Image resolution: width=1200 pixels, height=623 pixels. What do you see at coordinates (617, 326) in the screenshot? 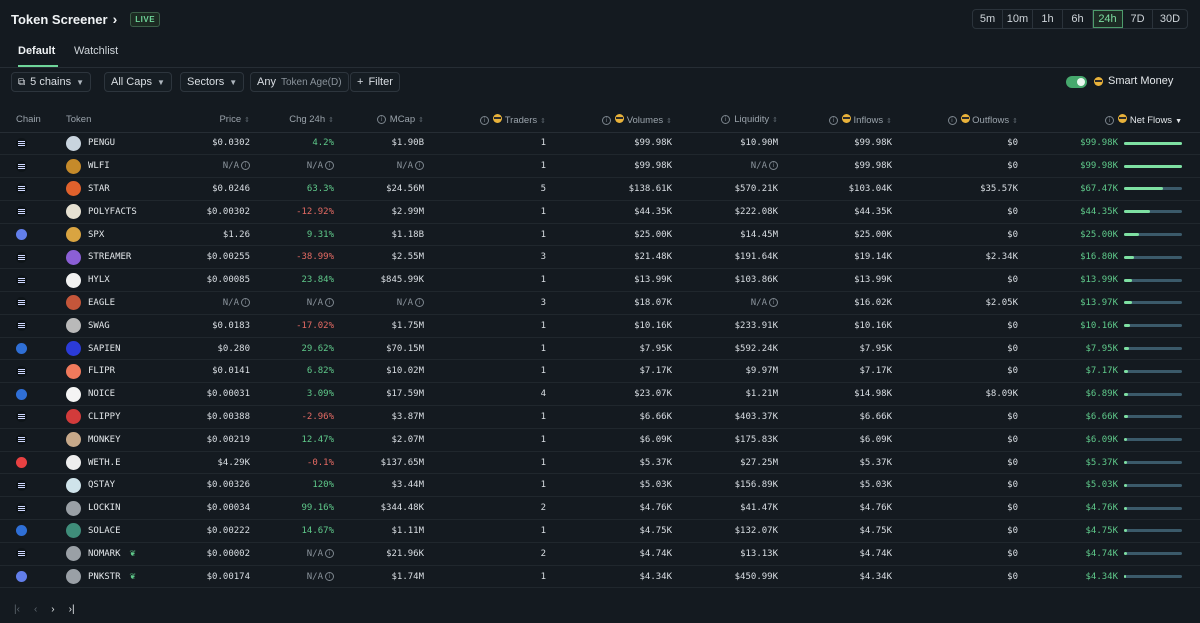
I see `volumes-cell: $10.16K` at bounding box center [617, 326].